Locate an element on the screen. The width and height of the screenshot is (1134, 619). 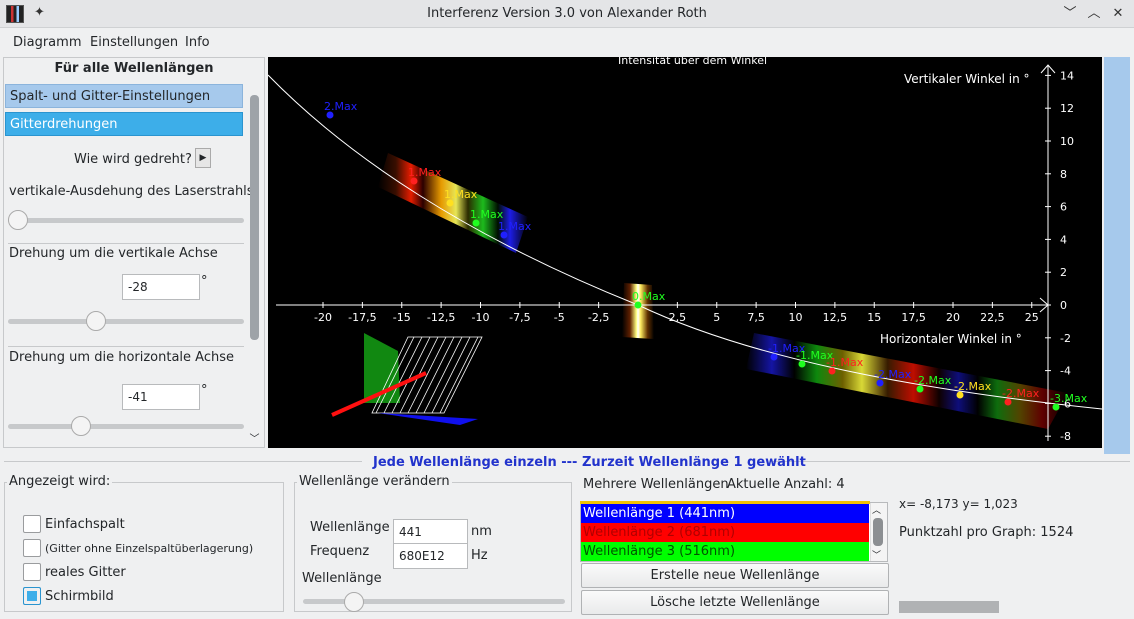
checkbox-real-grating is located at coordinates (32, 572).